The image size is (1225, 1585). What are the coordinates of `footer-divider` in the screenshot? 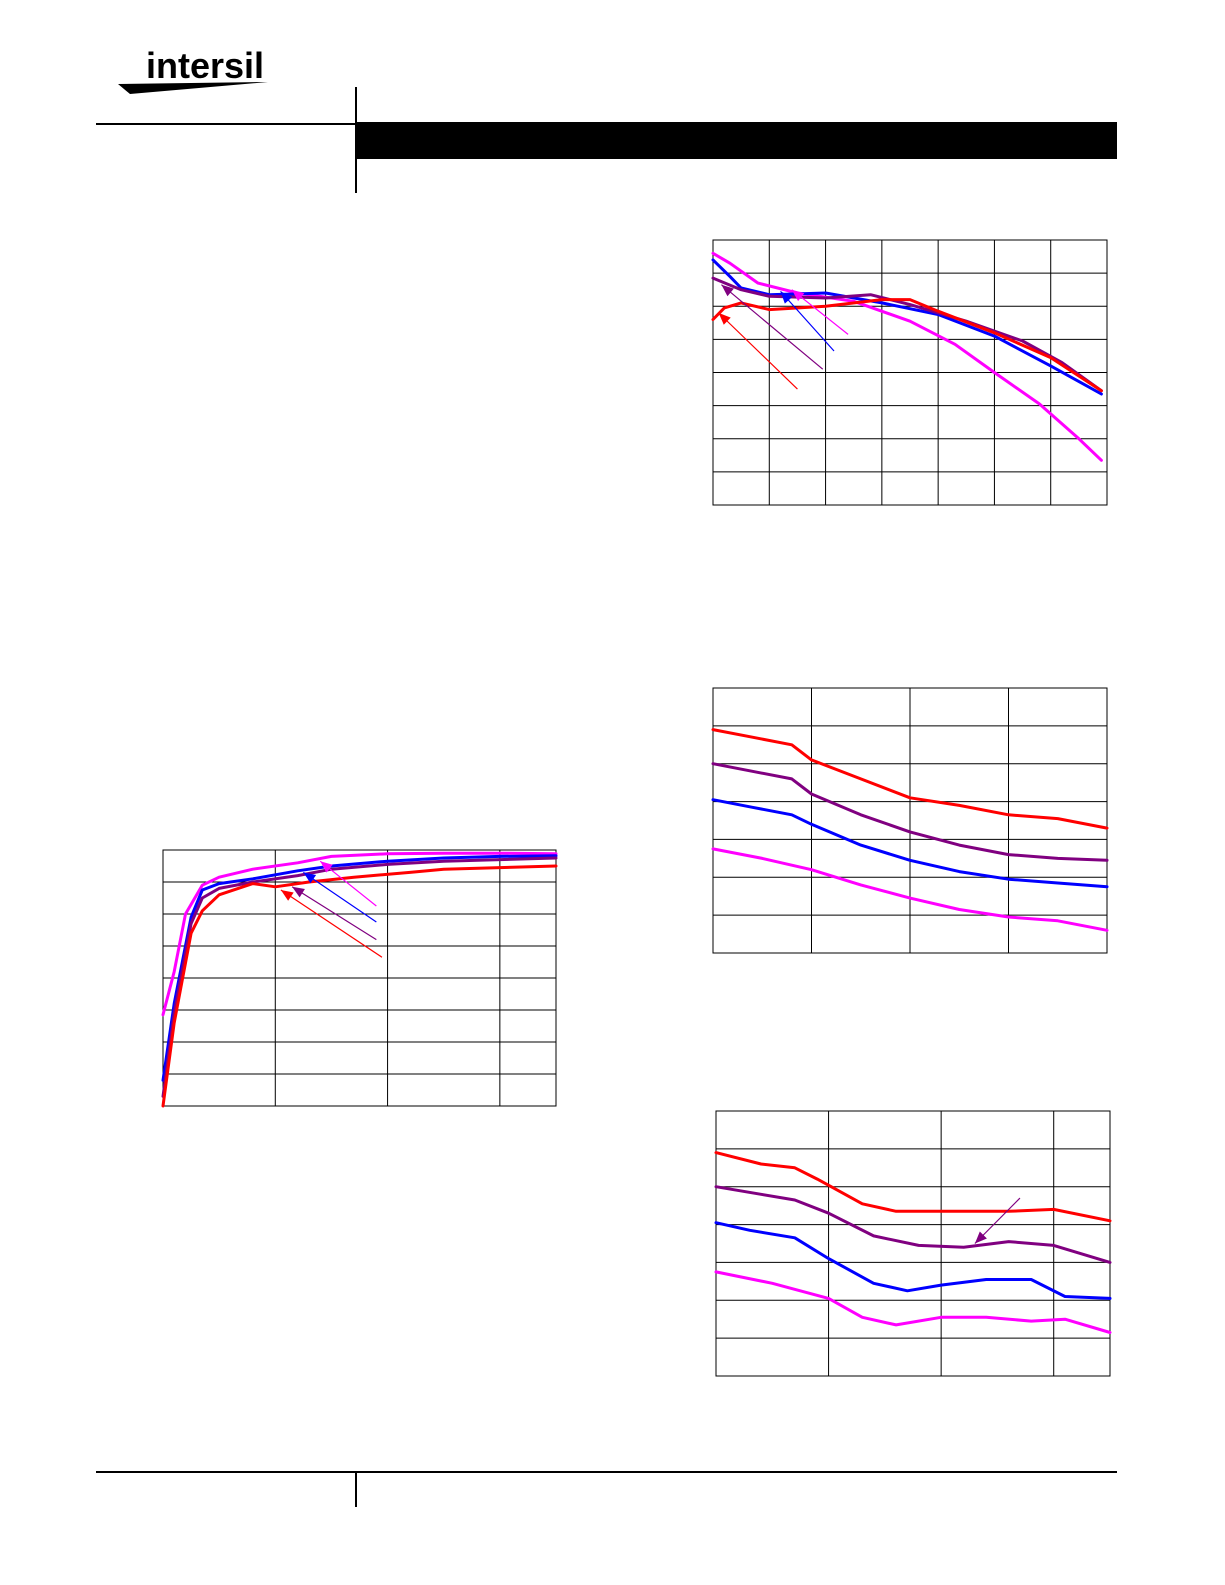 It's located at (356, 1489).